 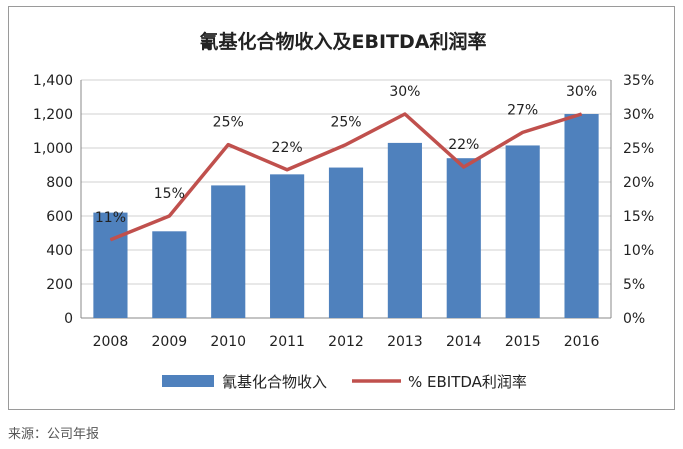 I want to click on right-tick-label: 5%, so click(x=634, y=285).